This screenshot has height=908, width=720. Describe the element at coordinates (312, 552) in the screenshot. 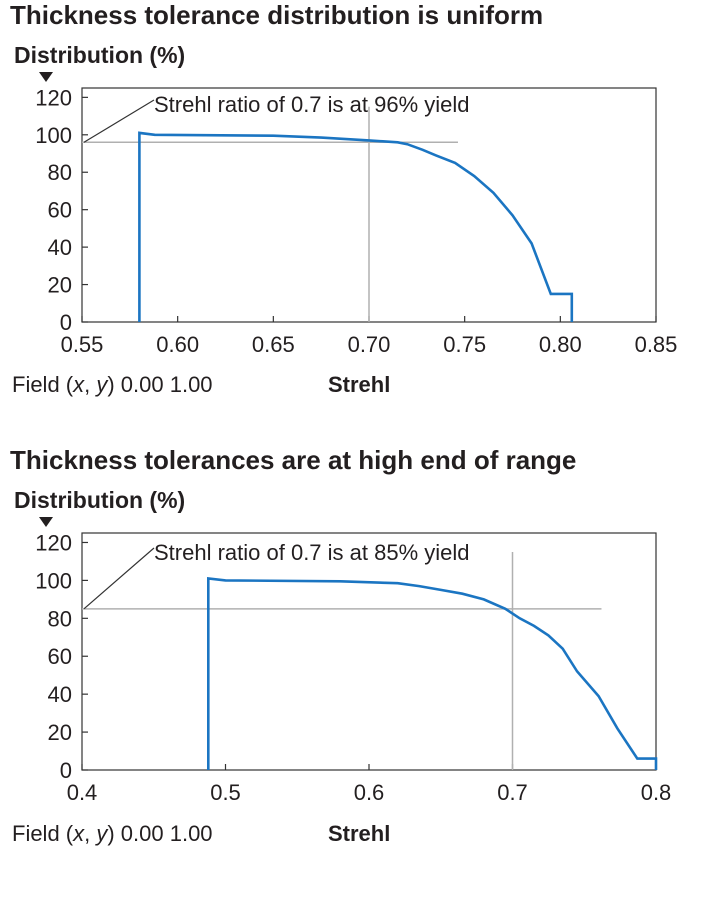

I see `annotation-text: Strehl ratio of 0.7 is at 85% yield` at that location.